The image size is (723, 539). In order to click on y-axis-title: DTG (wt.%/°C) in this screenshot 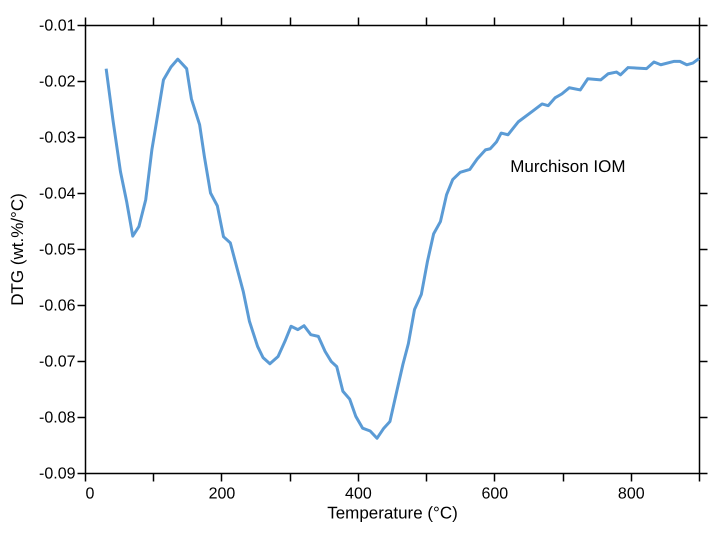, I will do `click(18, 249)`.